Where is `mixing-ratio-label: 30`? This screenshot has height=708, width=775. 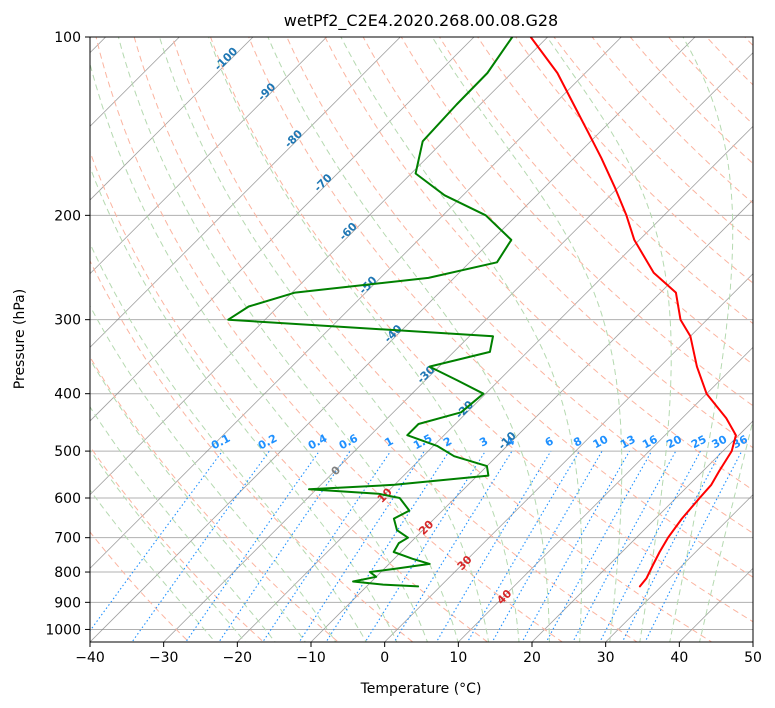
mixing-ratio-label: 30 is located at coordinates (720, 442).